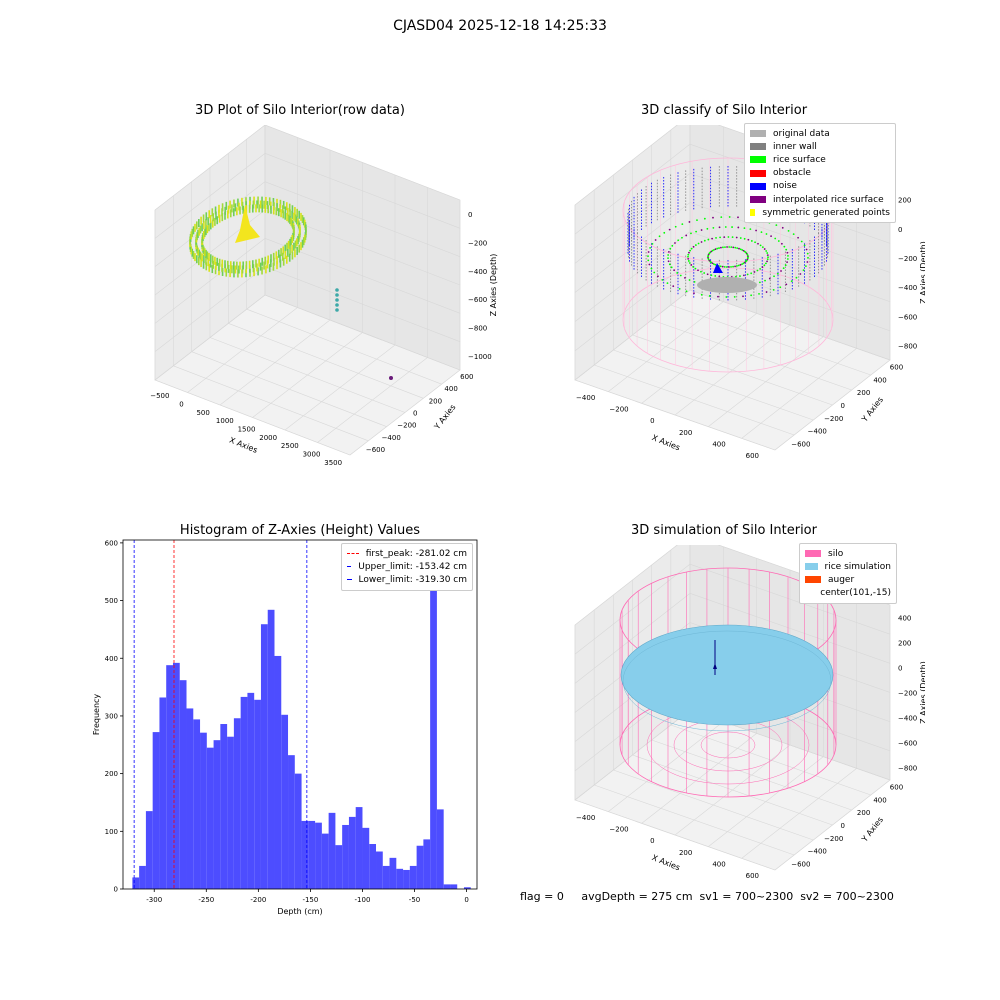 Image resolution: width=1000 pixels, height=1000 pixels. What do you see at coordinates (333, 463) in the screenshot?
I see `x-tick-label: 3500` at bounding box center [333, 463].